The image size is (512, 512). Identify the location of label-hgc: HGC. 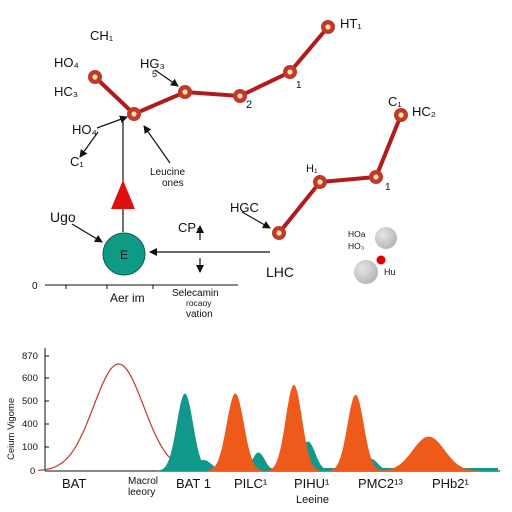
(244, 207).